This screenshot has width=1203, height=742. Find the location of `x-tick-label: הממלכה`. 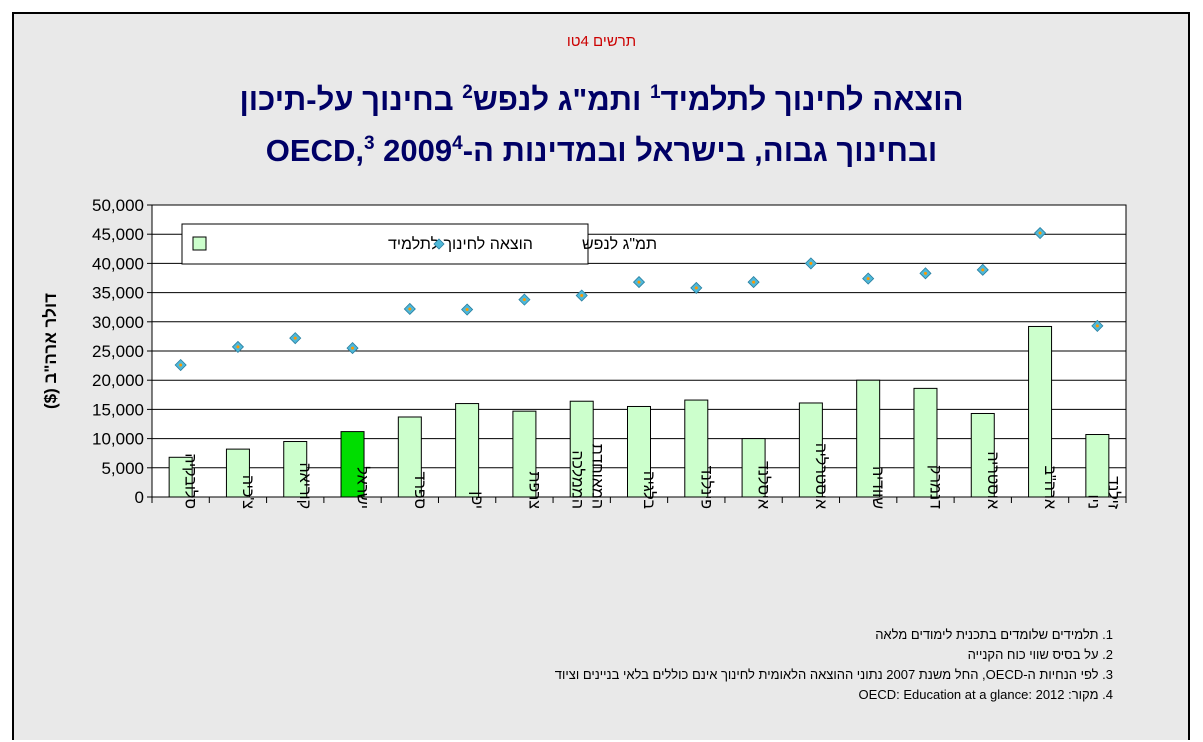

x-tick-label: הממלכה is located at coordinates (578, 479).